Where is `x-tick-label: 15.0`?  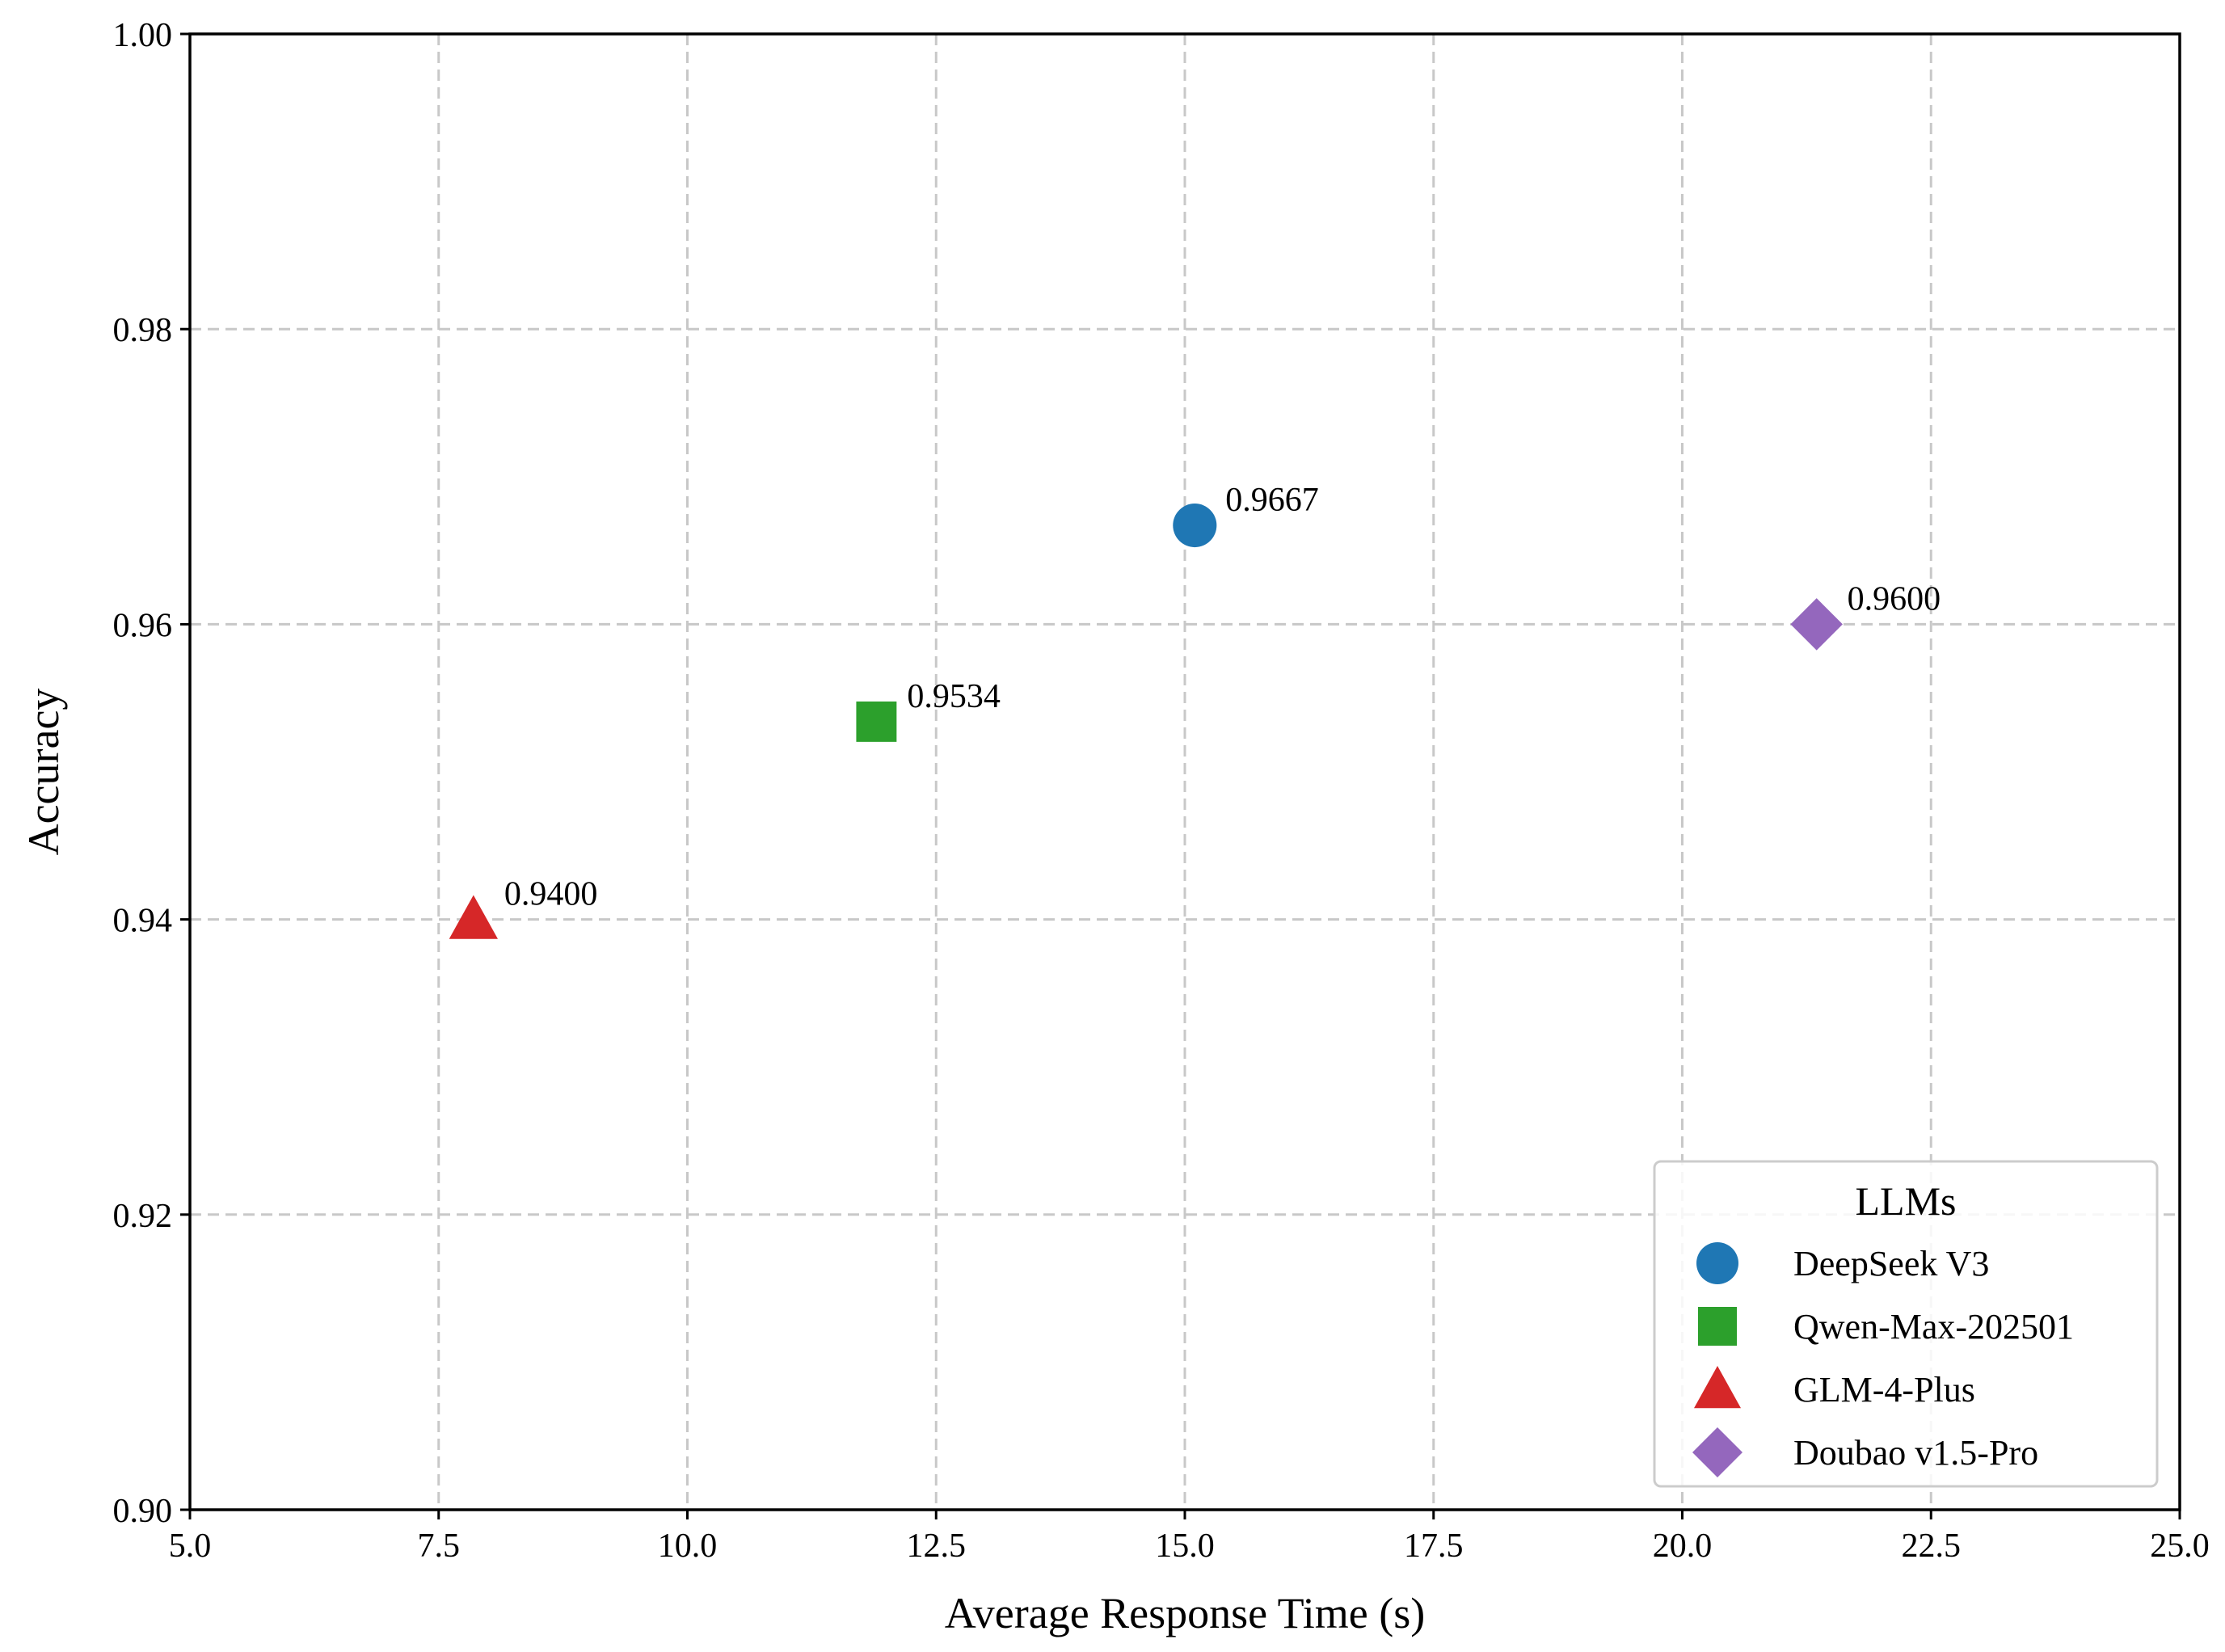
x-tick-label: 15.0 is located at coordinates (1185, 1546).